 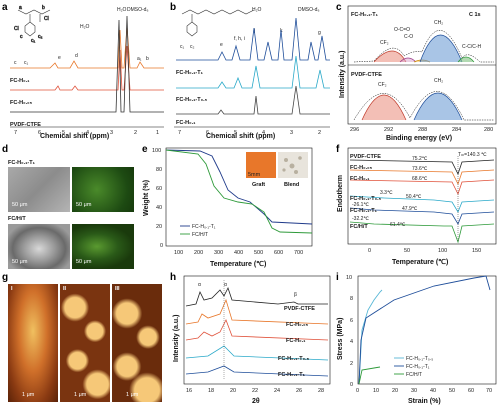 I want to click on afm-scale-2: 1 μm, so click(x=80, y=395).